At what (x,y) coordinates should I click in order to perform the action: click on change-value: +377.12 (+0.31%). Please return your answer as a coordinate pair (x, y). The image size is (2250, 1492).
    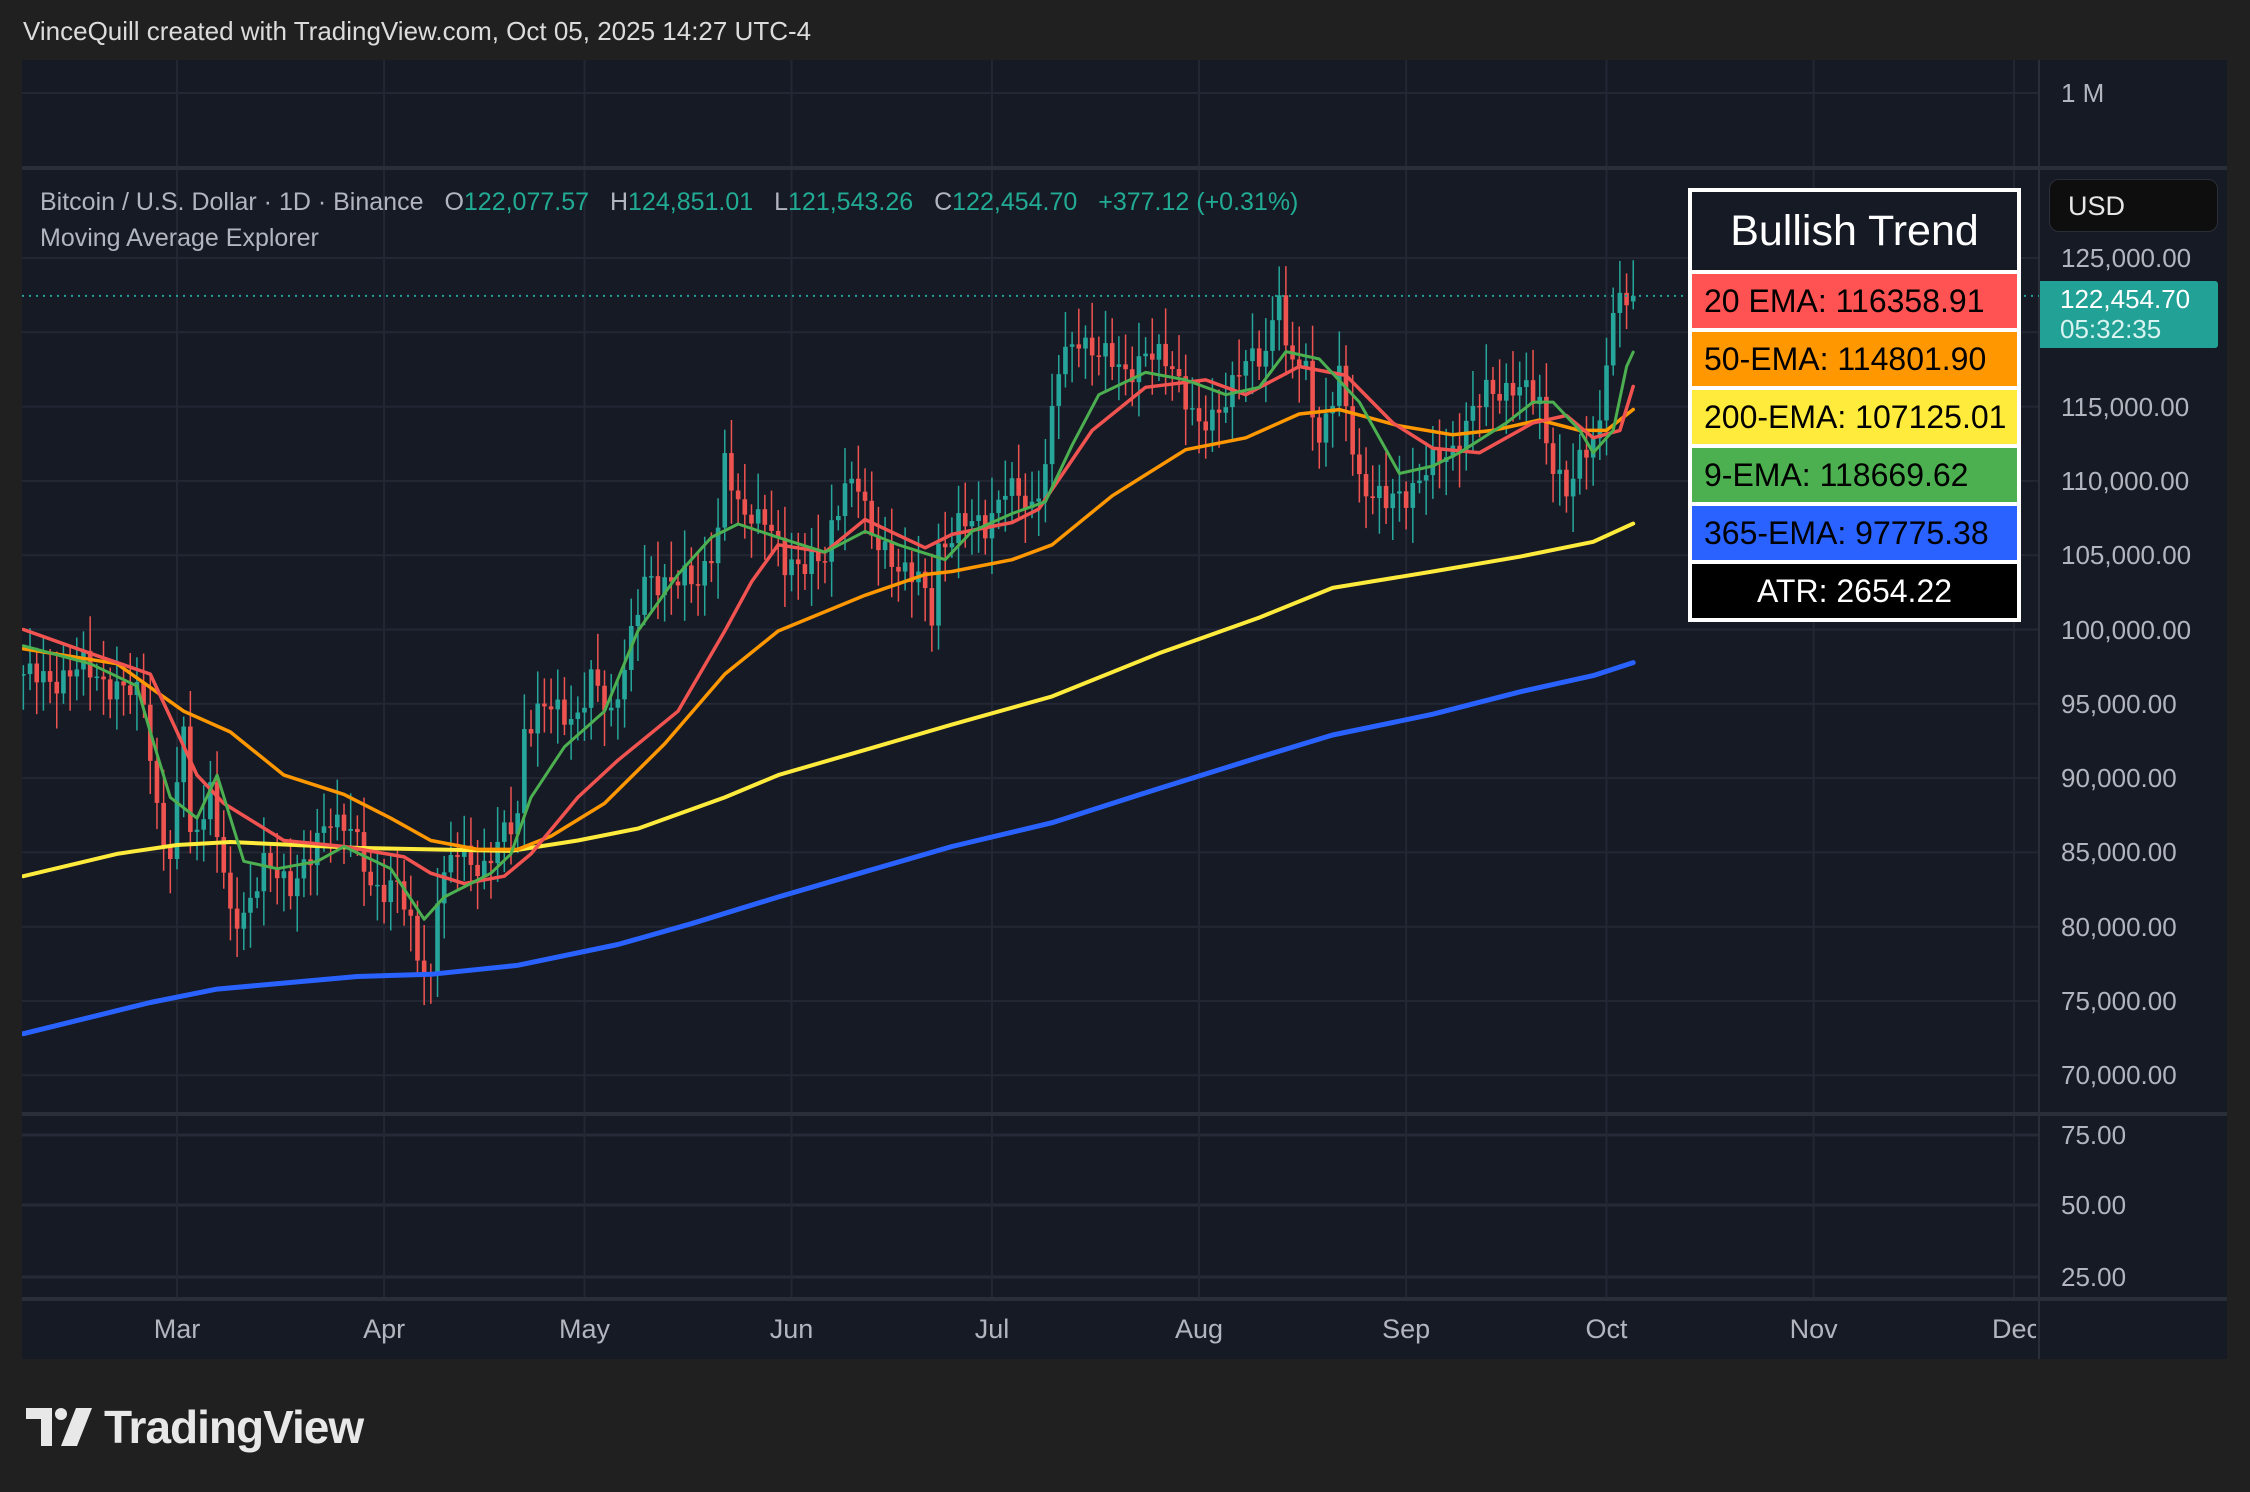
    Looking at the image, I should click on (1198, 202).